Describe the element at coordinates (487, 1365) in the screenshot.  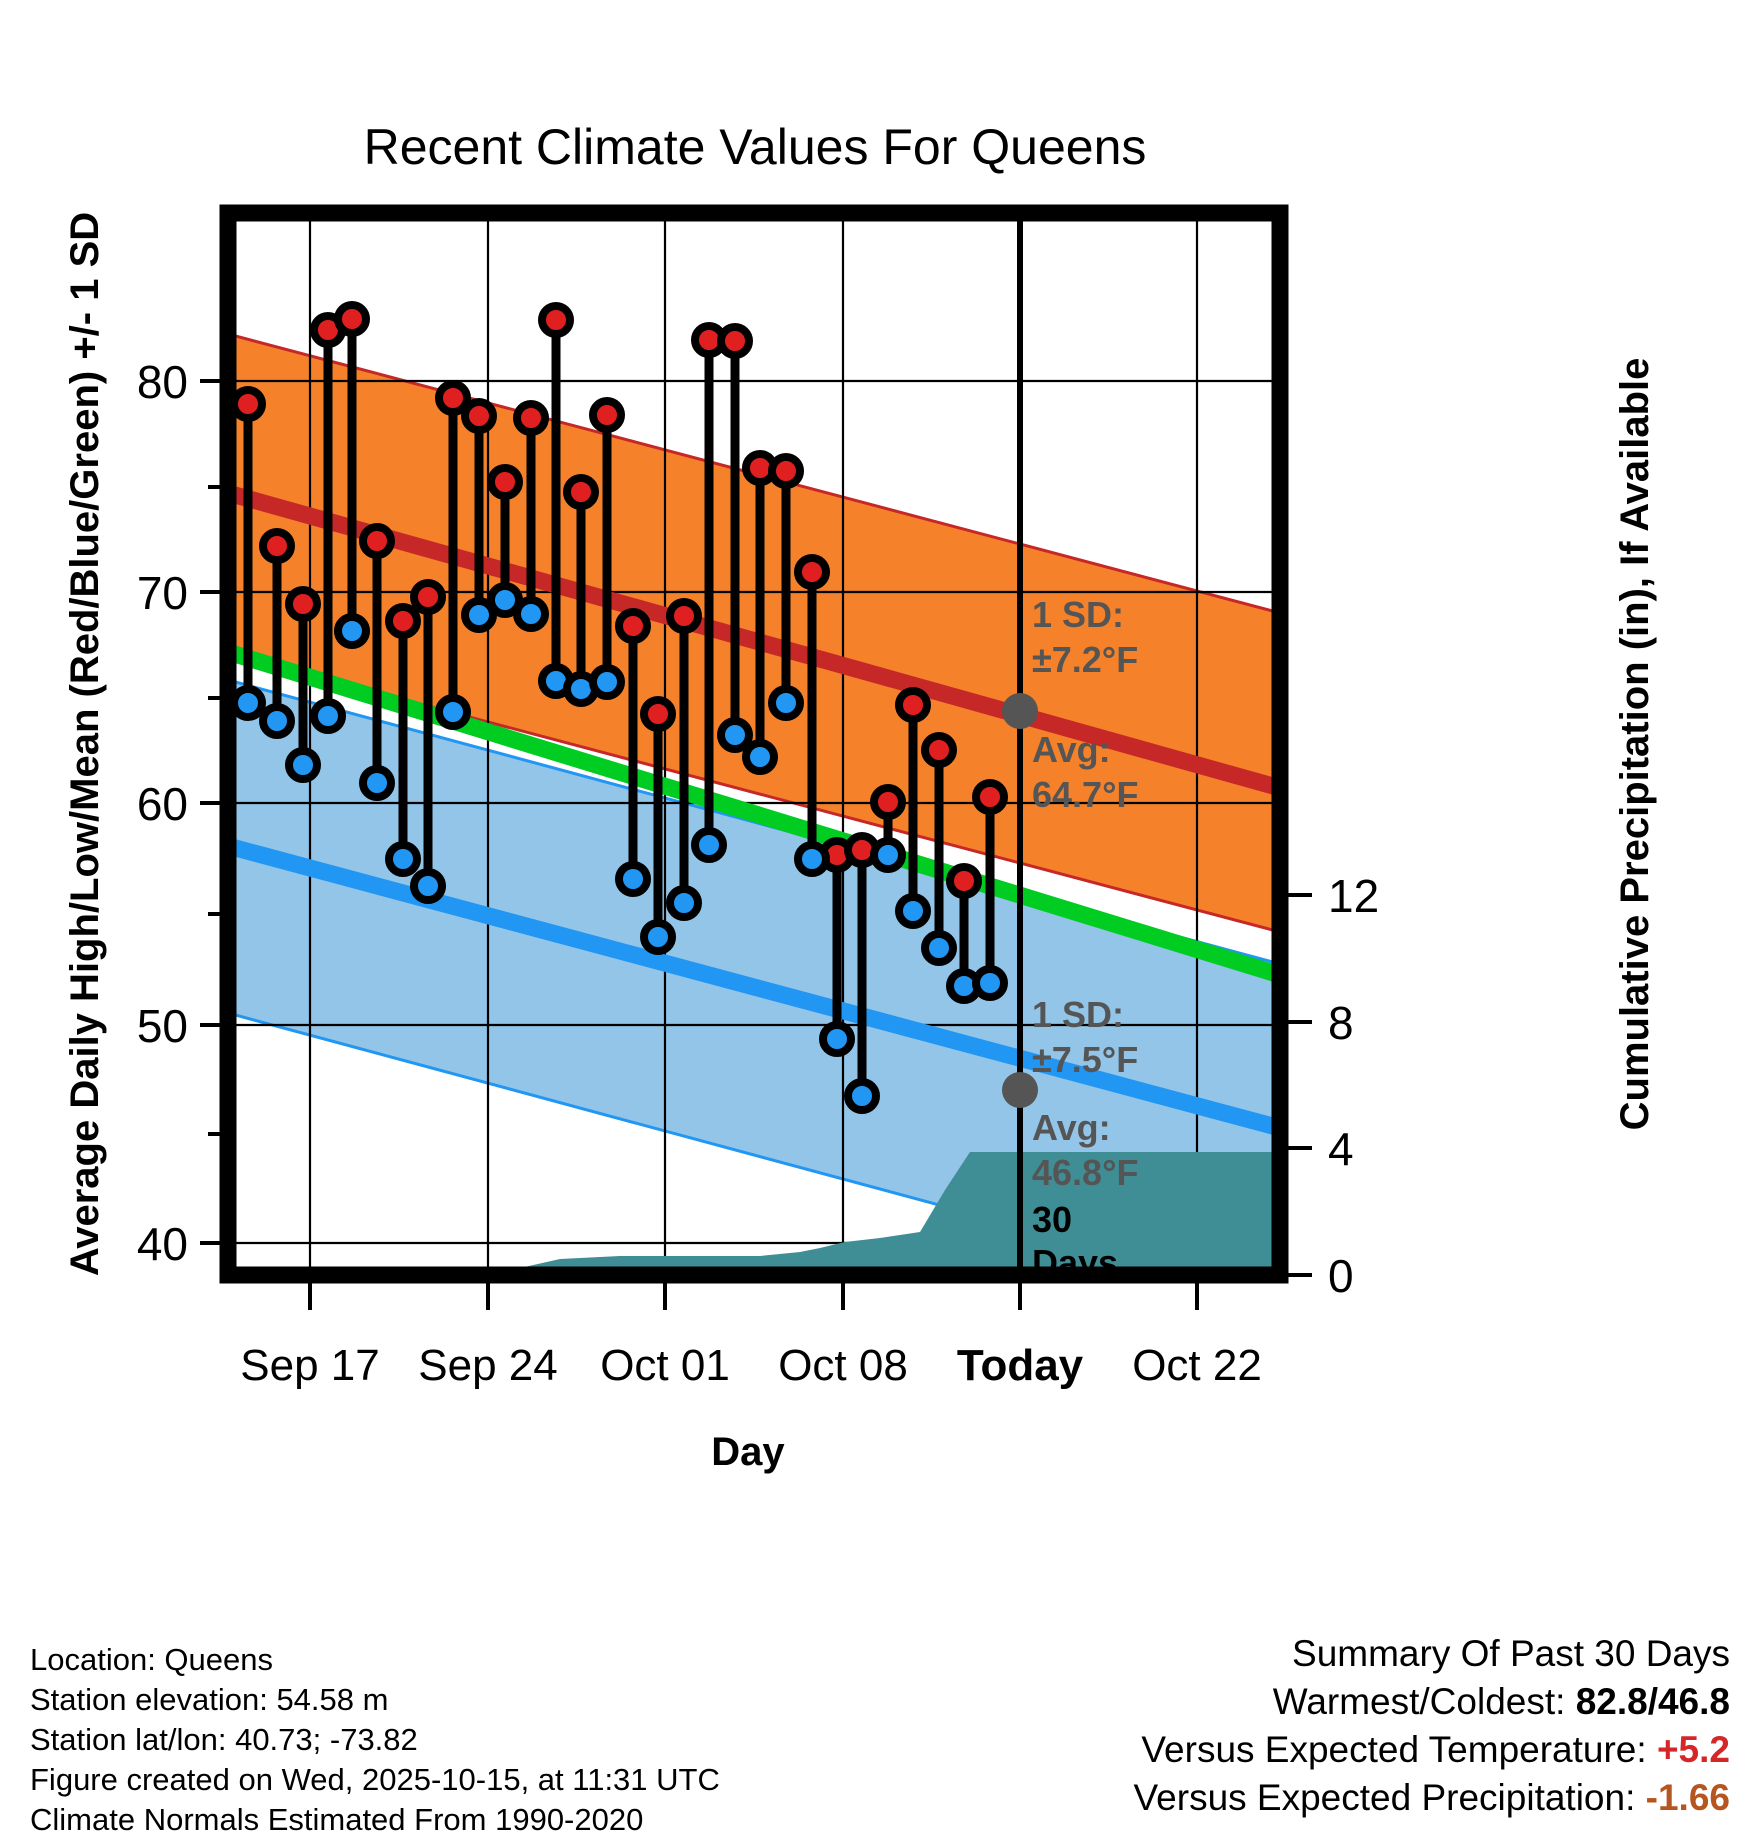
I see `x-tick-sep-24: Sep 24` at that location.